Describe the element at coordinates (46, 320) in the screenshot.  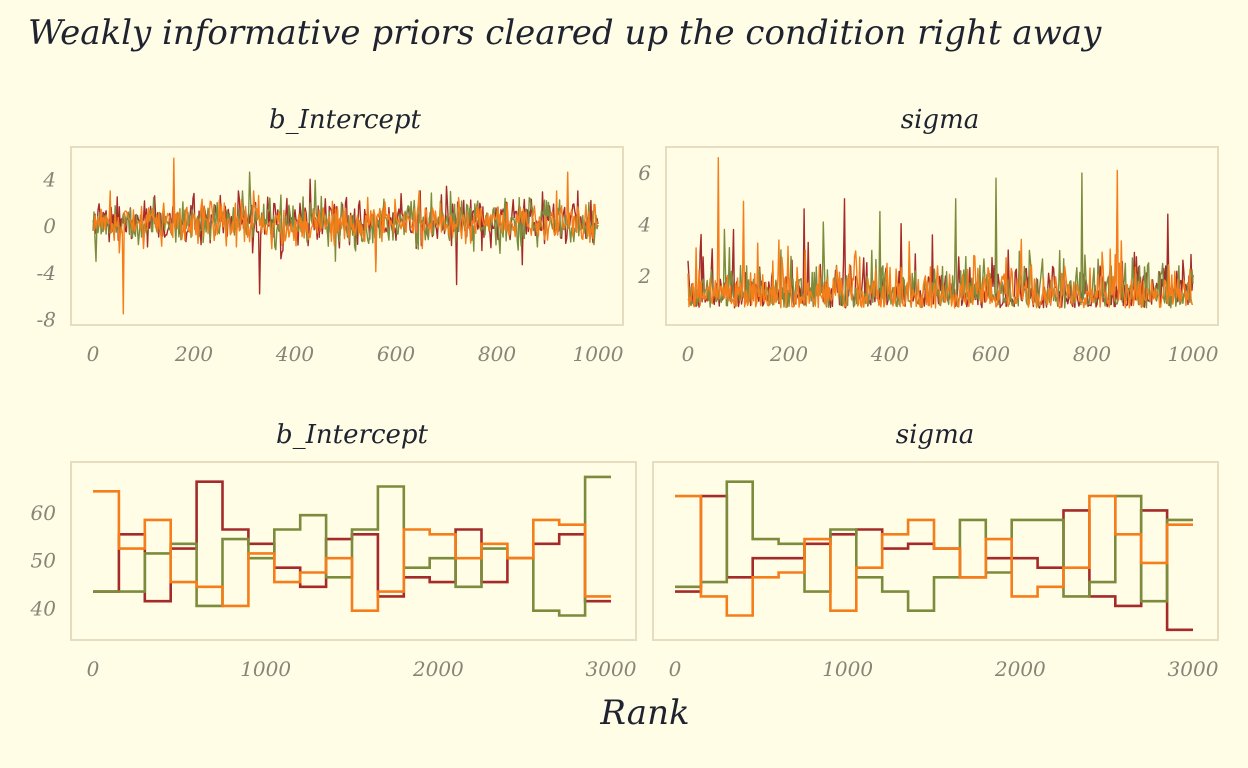
I see `y-tick-label: -8` at that location.